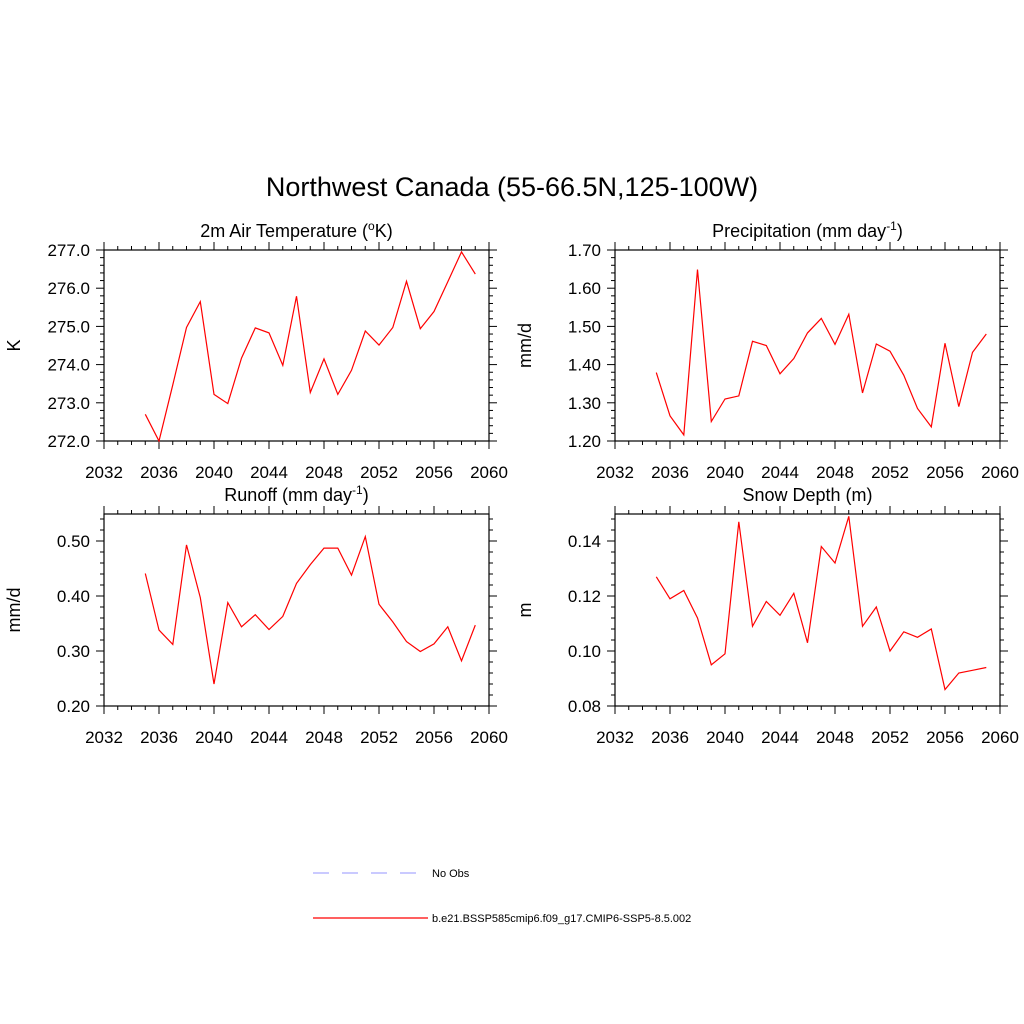 Image resolution: width=1024 pixels, height=1024 pixels. What do you see at coordinates (296, 230) in the screenshot?
I see `panel-title-temperature: 2m Air Temperature (oK)` at bounding box center [296, 230].